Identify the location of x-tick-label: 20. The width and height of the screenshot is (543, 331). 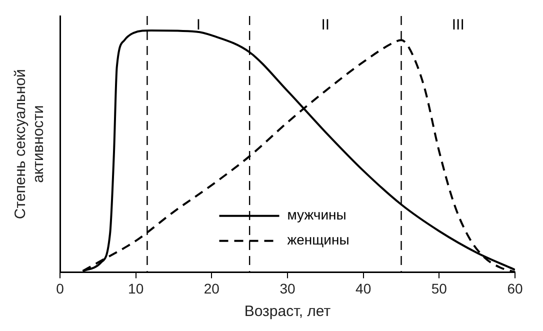
(212, 288).